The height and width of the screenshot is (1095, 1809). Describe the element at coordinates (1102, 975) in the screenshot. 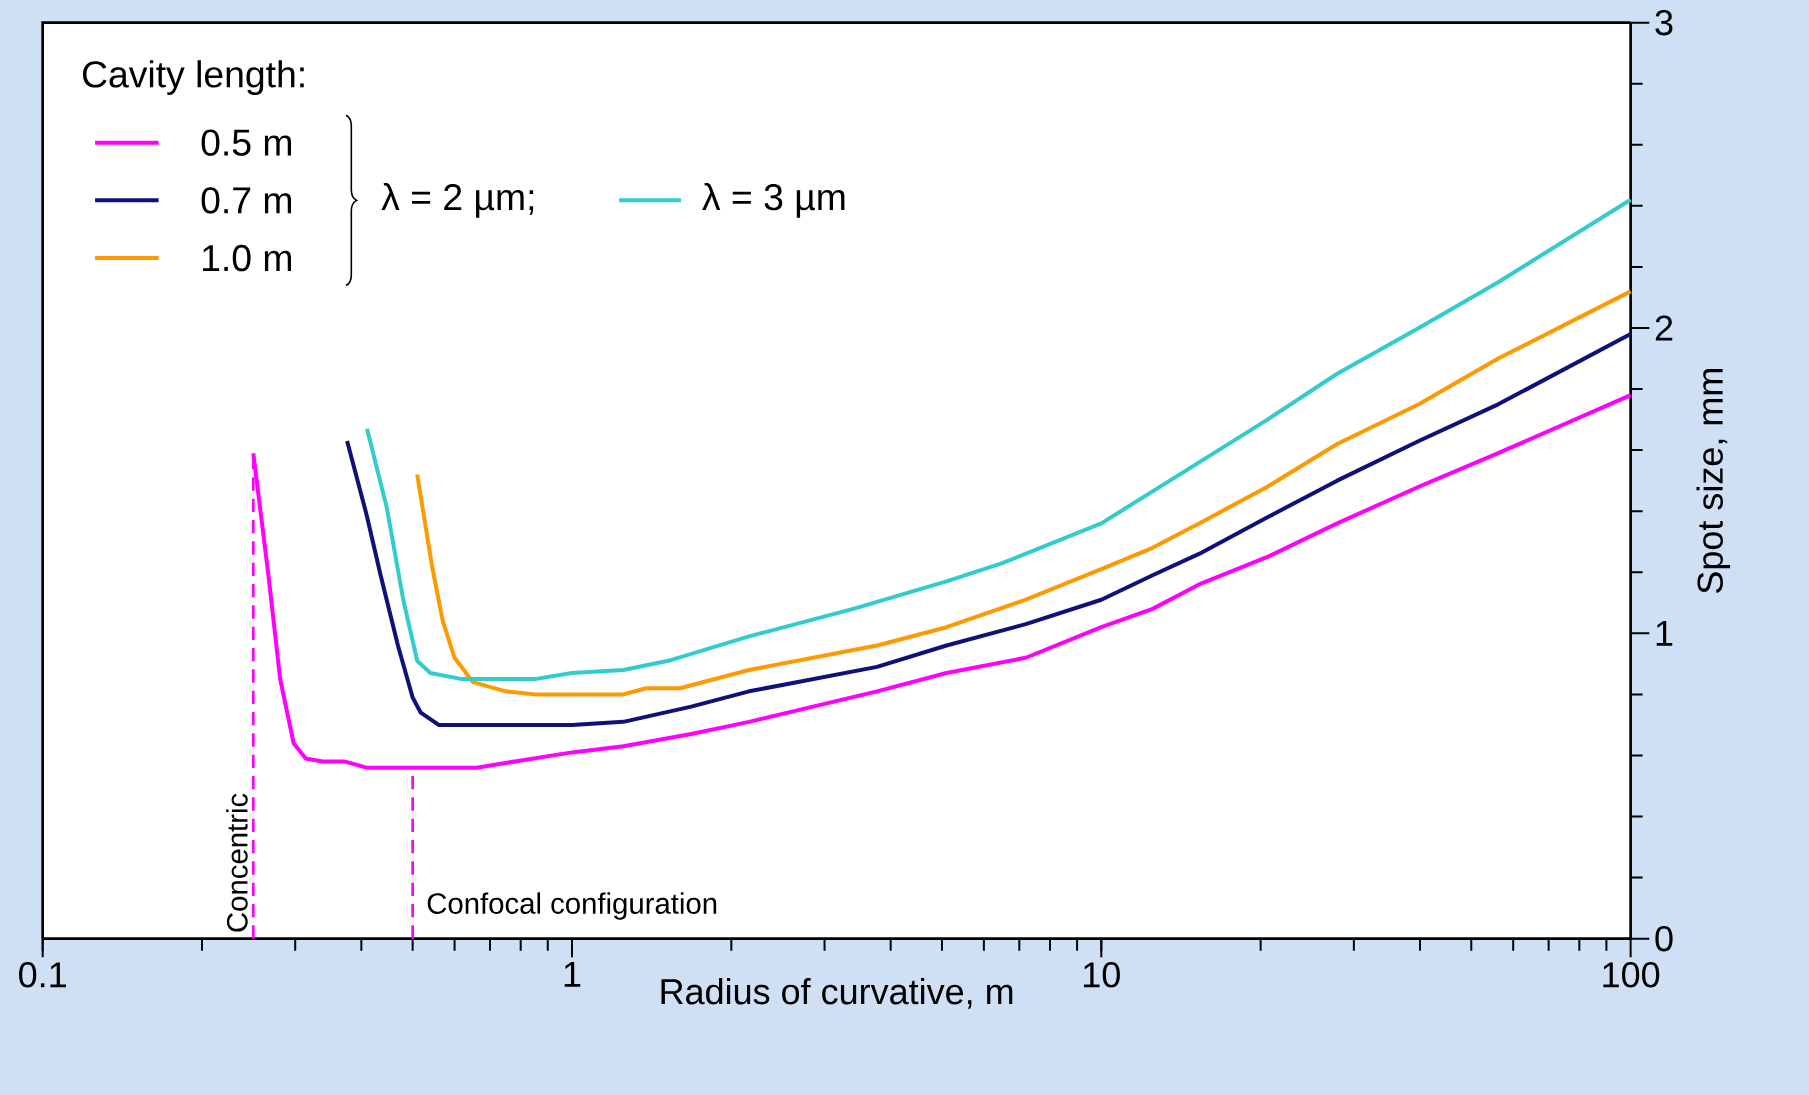

I see `x-tick-label: 10` at that location.